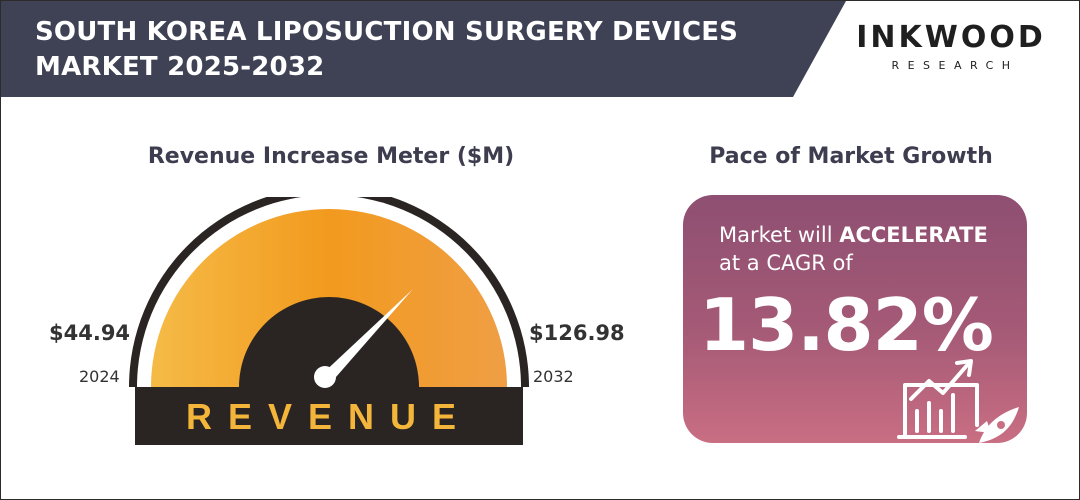  What do you see at coordinates (955, 65) in the screenshot?
I see `logo-subtitle: RESEARCH` at bounding box center [955, 65].